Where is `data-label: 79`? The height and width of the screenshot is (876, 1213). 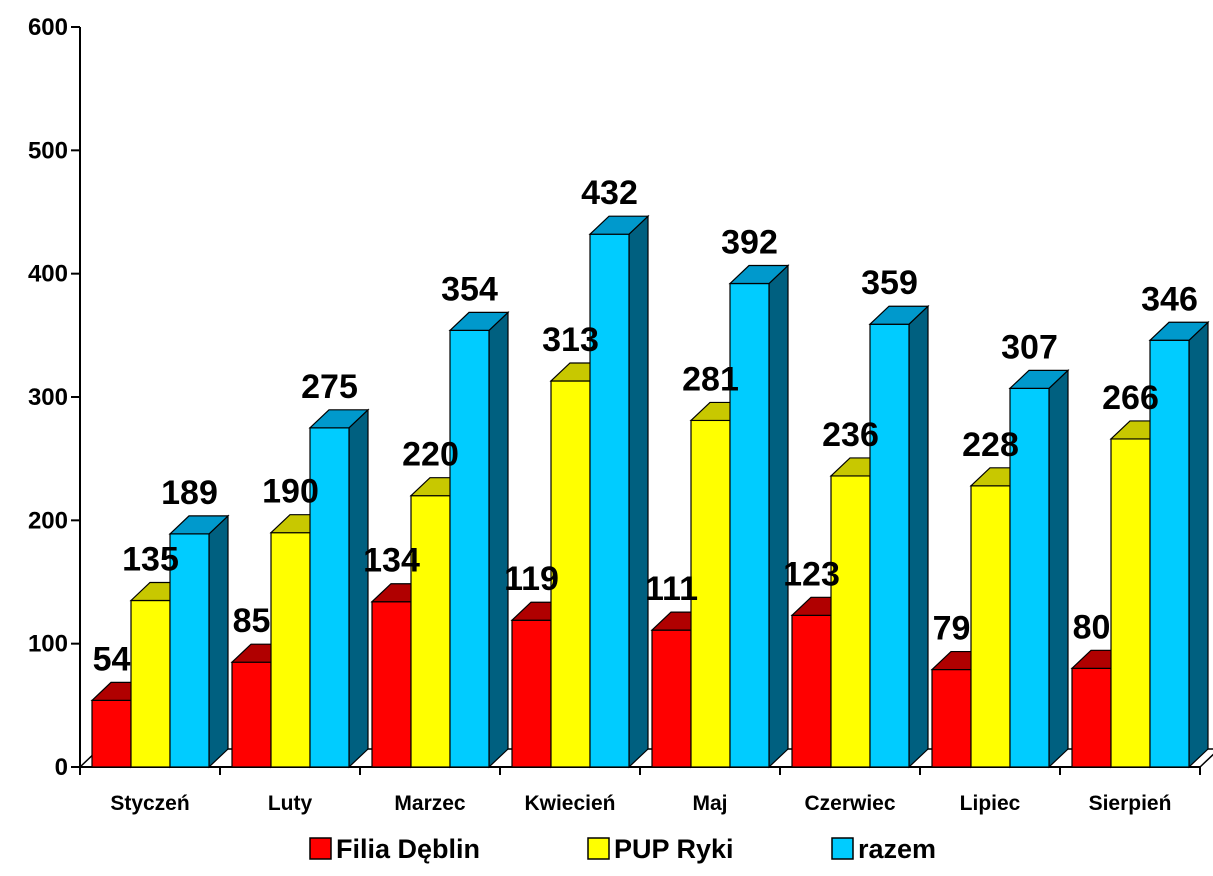
data-label: 79 is located at coordinates (952, 629).